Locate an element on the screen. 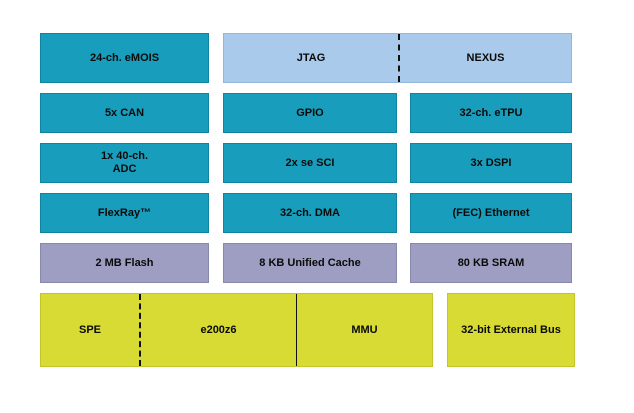 The height and width of the screenshot is (413, 634). block-emios-label: 24-ch. eMOIS is located at coordinates (124, 57).